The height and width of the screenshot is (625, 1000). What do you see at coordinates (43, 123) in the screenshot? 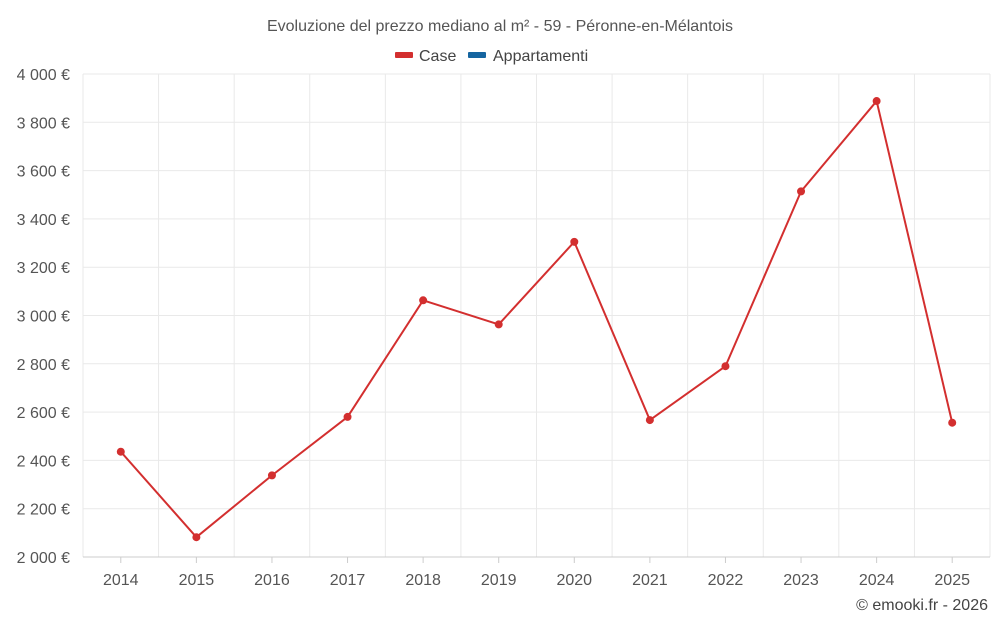
I see `y-tick-label: 3 800 €` at bounding box center [43, 123].